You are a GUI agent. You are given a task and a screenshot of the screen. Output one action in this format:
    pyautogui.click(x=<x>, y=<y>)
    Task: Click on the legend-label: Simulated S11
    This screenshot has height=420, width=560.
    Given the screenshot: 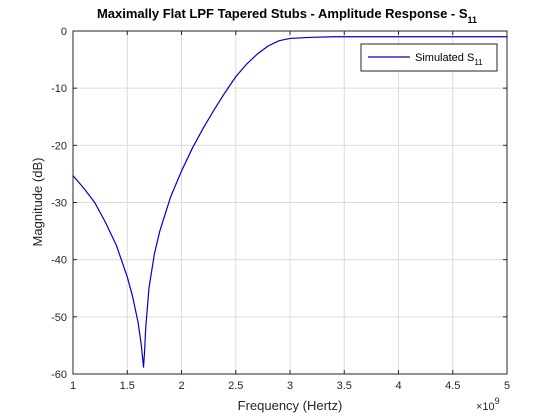 What is the action you would take?
    pyautogui.click(x=449, y=59)
    